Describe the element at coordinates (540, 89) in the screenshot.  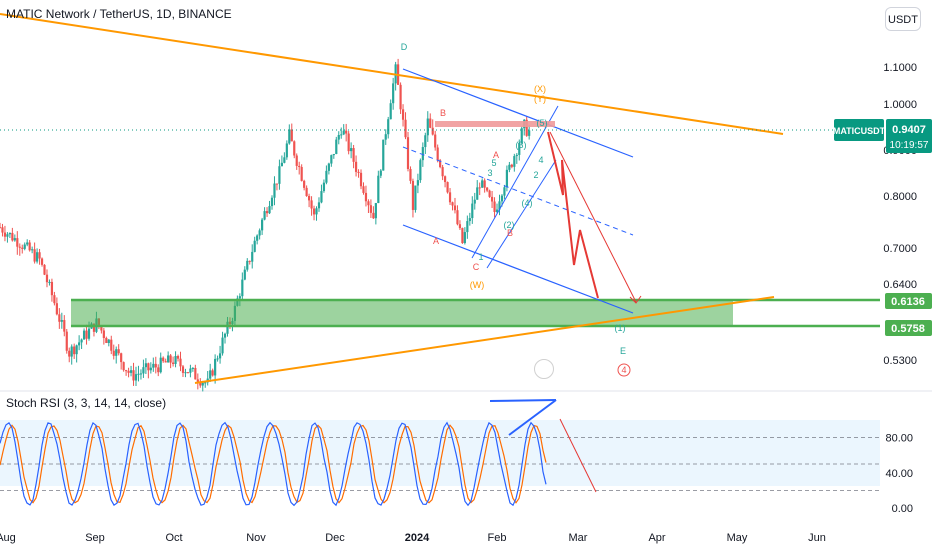
I see `wave-label: (X)` at that location.